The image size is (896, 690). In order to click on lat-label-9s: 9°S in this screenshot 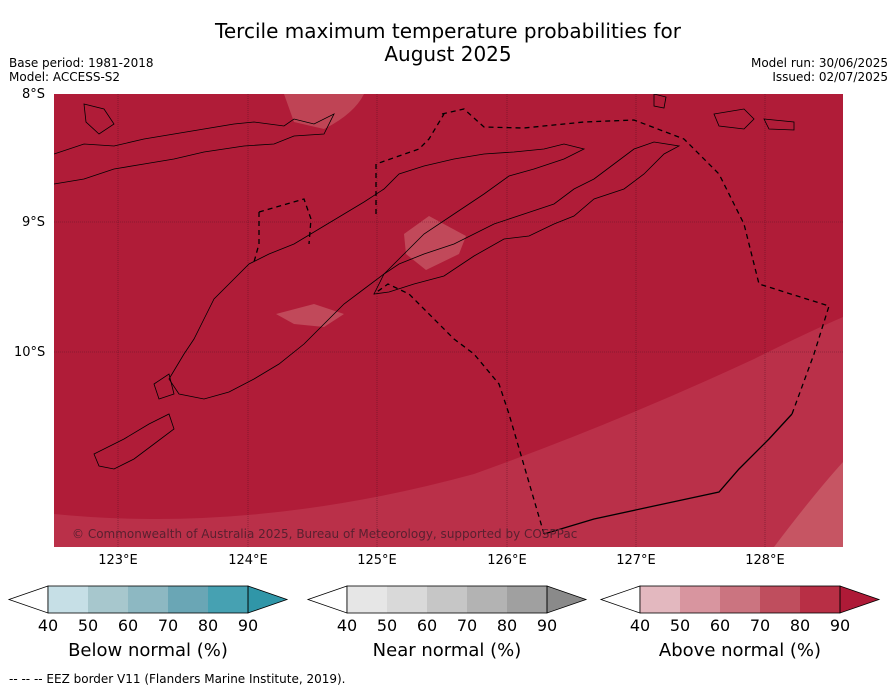, I will do `click(34, 222)`.